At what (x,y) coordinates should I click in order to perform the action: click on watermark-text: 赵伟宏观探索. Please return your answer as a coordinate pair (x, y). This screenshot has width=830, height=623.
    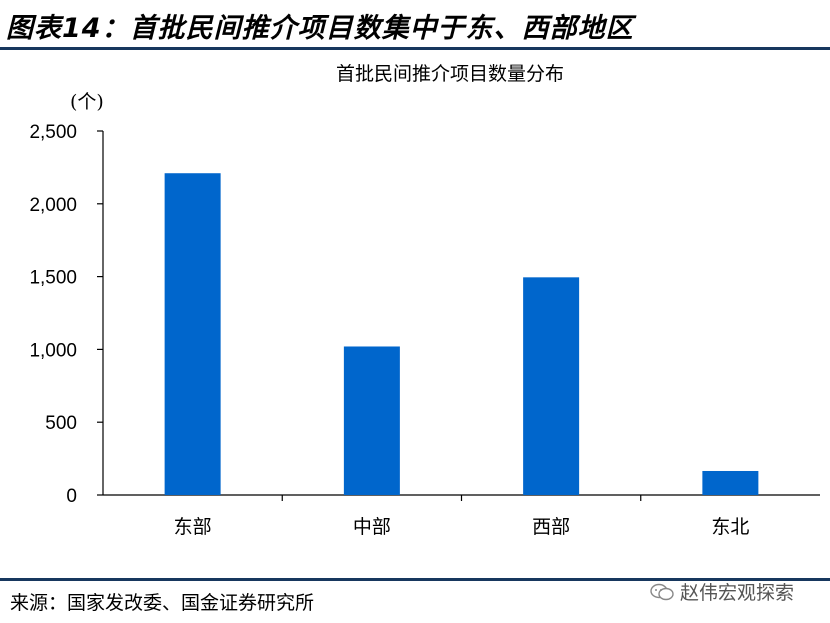
    Looking at the image, I should click on (737, 593).